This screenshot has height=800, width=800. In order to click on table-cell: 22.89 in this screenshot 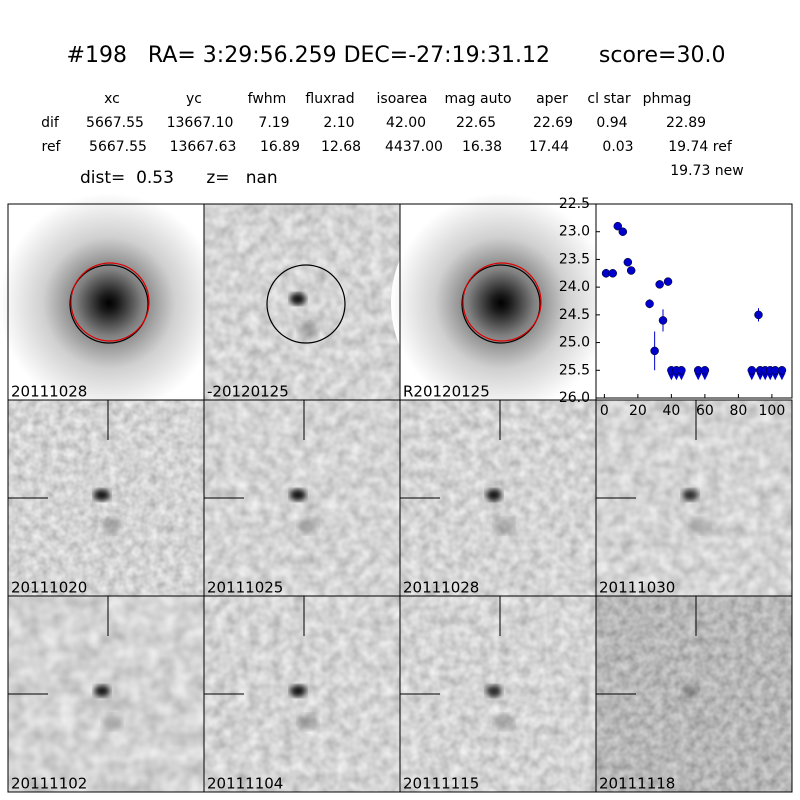, I will do `click(686, 123)`.